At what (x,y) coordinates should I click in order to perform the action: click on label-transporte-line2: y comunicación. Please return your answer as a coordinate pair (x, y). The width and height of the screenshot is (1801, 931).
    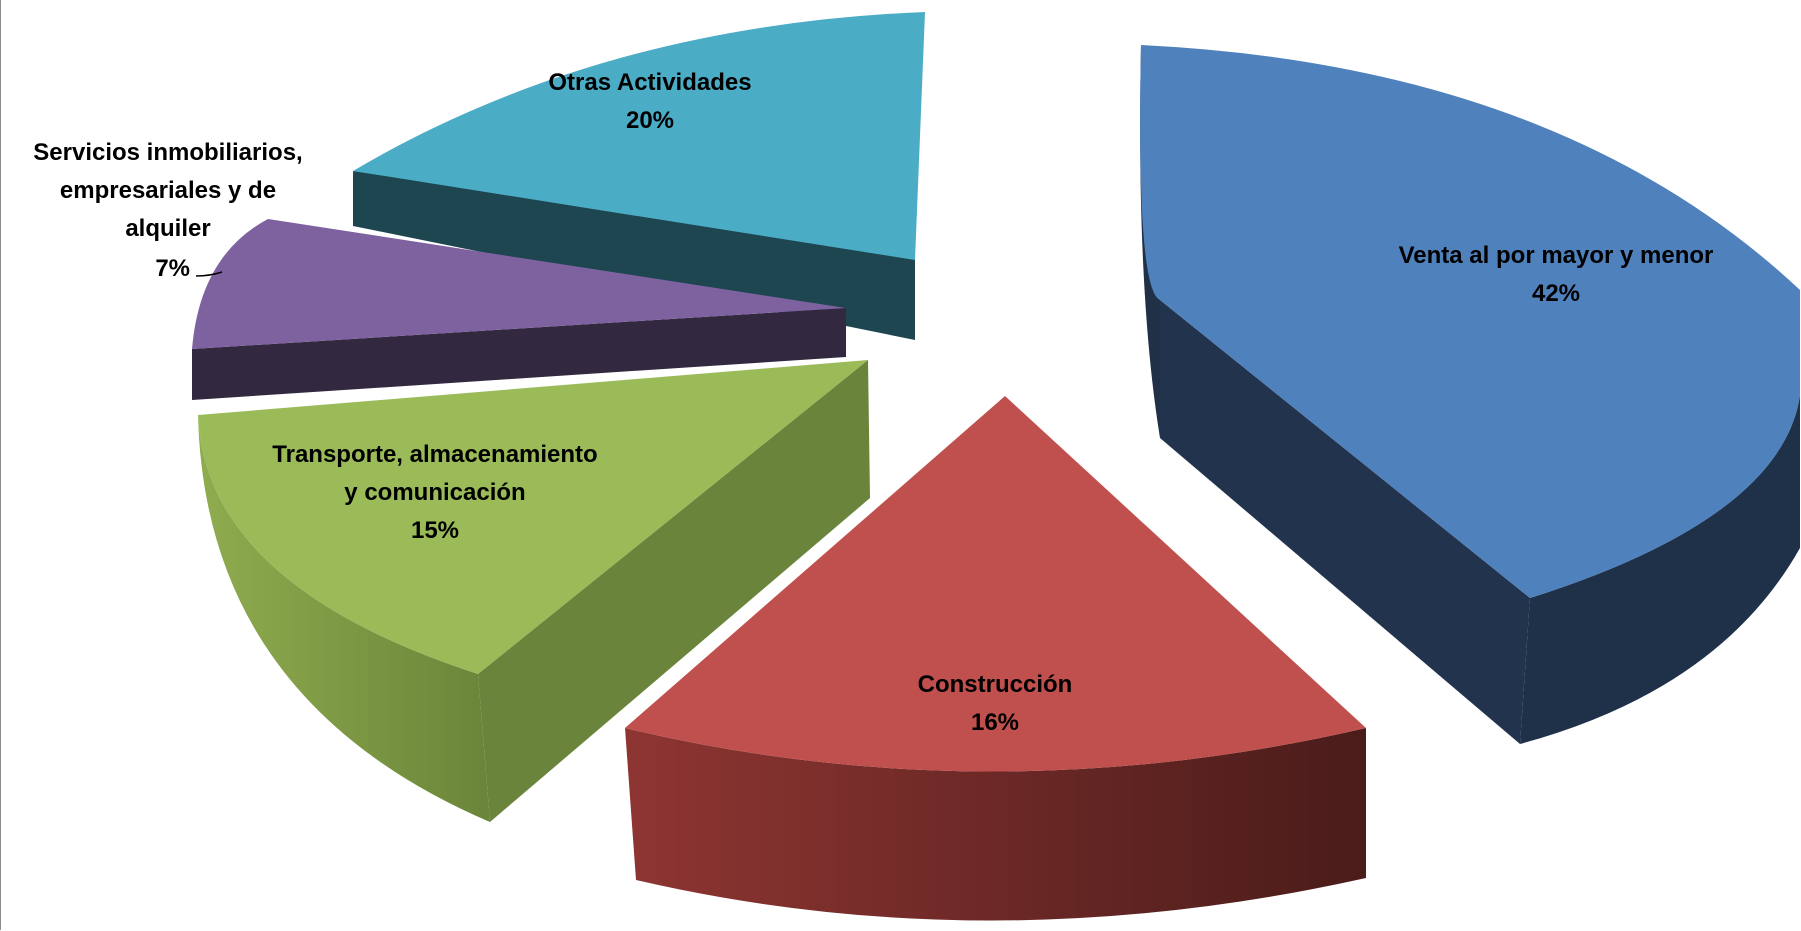
    Looking at the image, I should click on (435, 492).